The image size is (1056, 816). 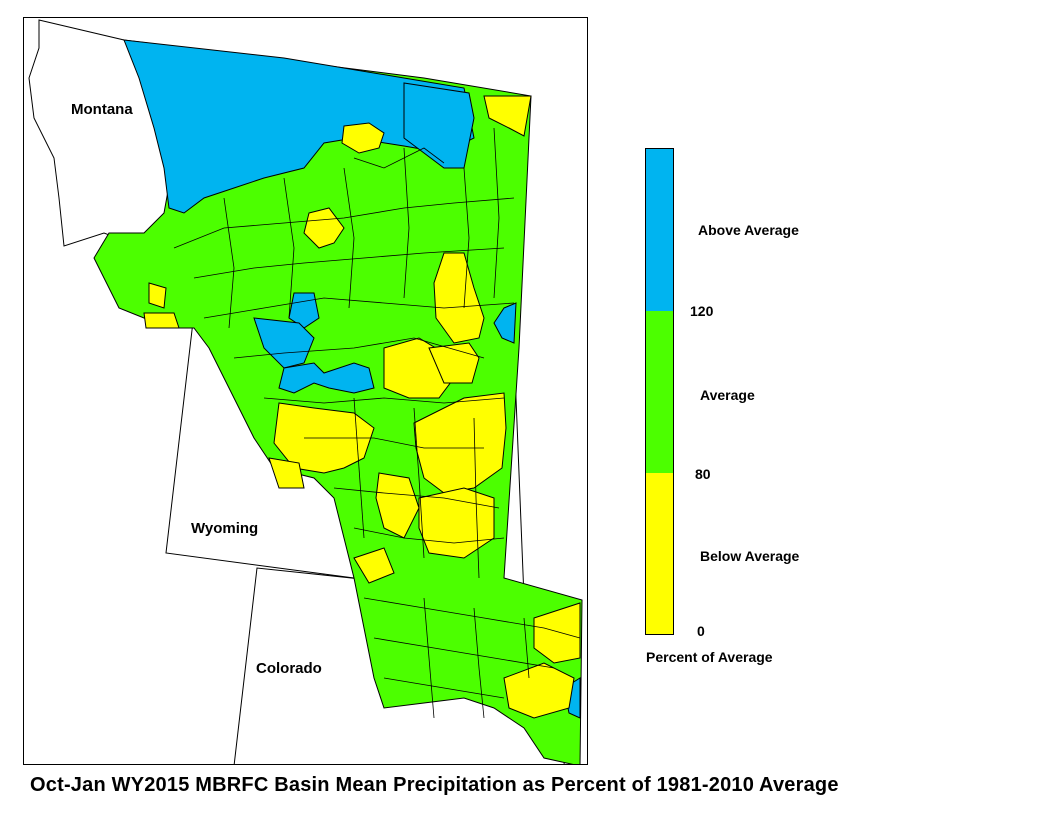 I want to click on legend-label-below: Below Average, so click(x=750, y=556).